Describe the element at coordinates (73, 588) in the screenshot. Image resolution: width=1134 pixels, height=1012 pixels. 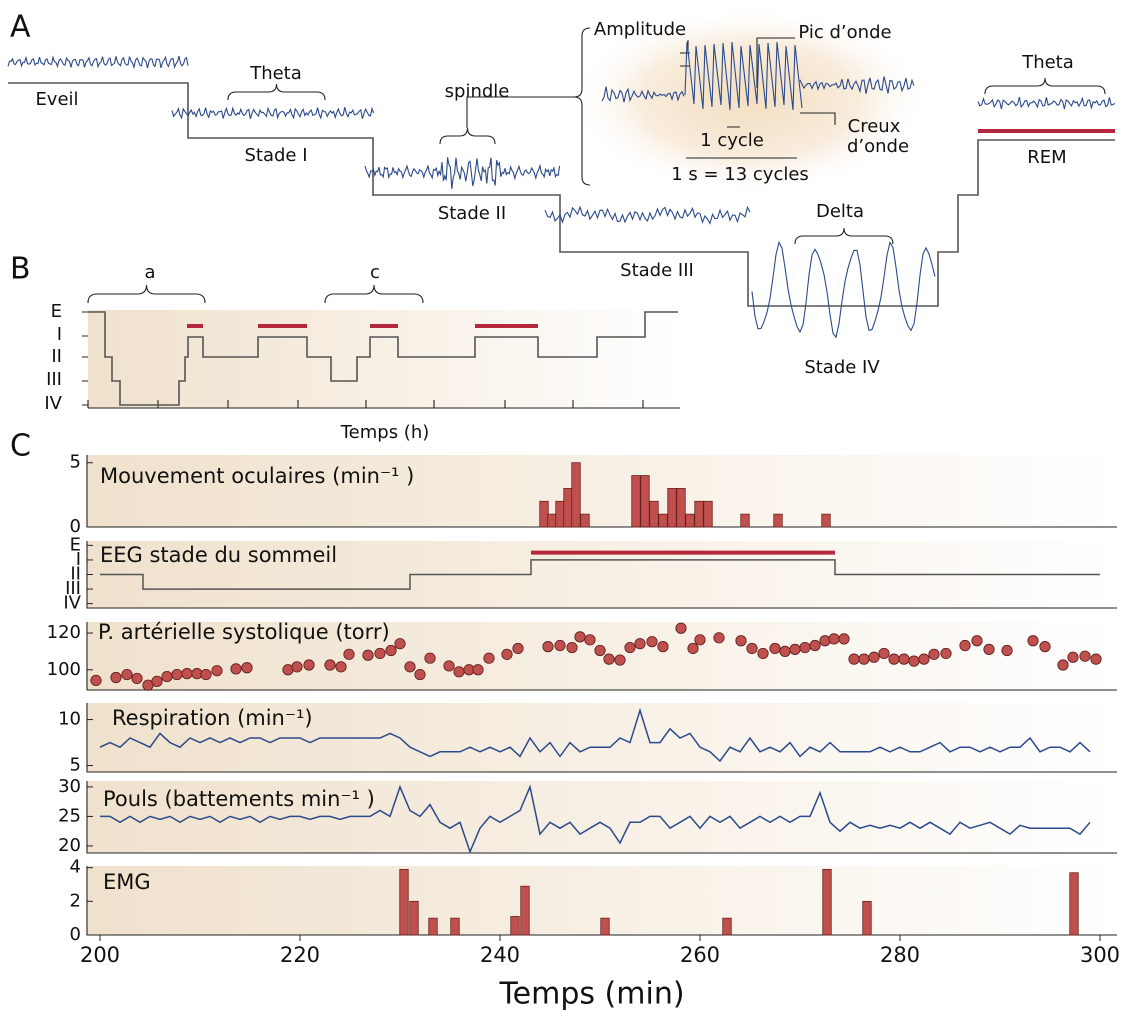
I see `y-tick-label: III` at that location.